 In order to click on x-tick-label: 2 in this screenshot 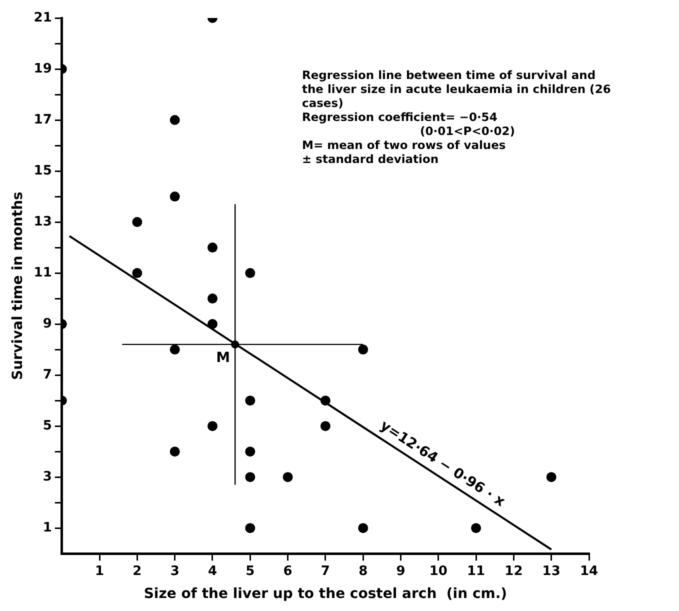, I will do `click(137, 571)`.